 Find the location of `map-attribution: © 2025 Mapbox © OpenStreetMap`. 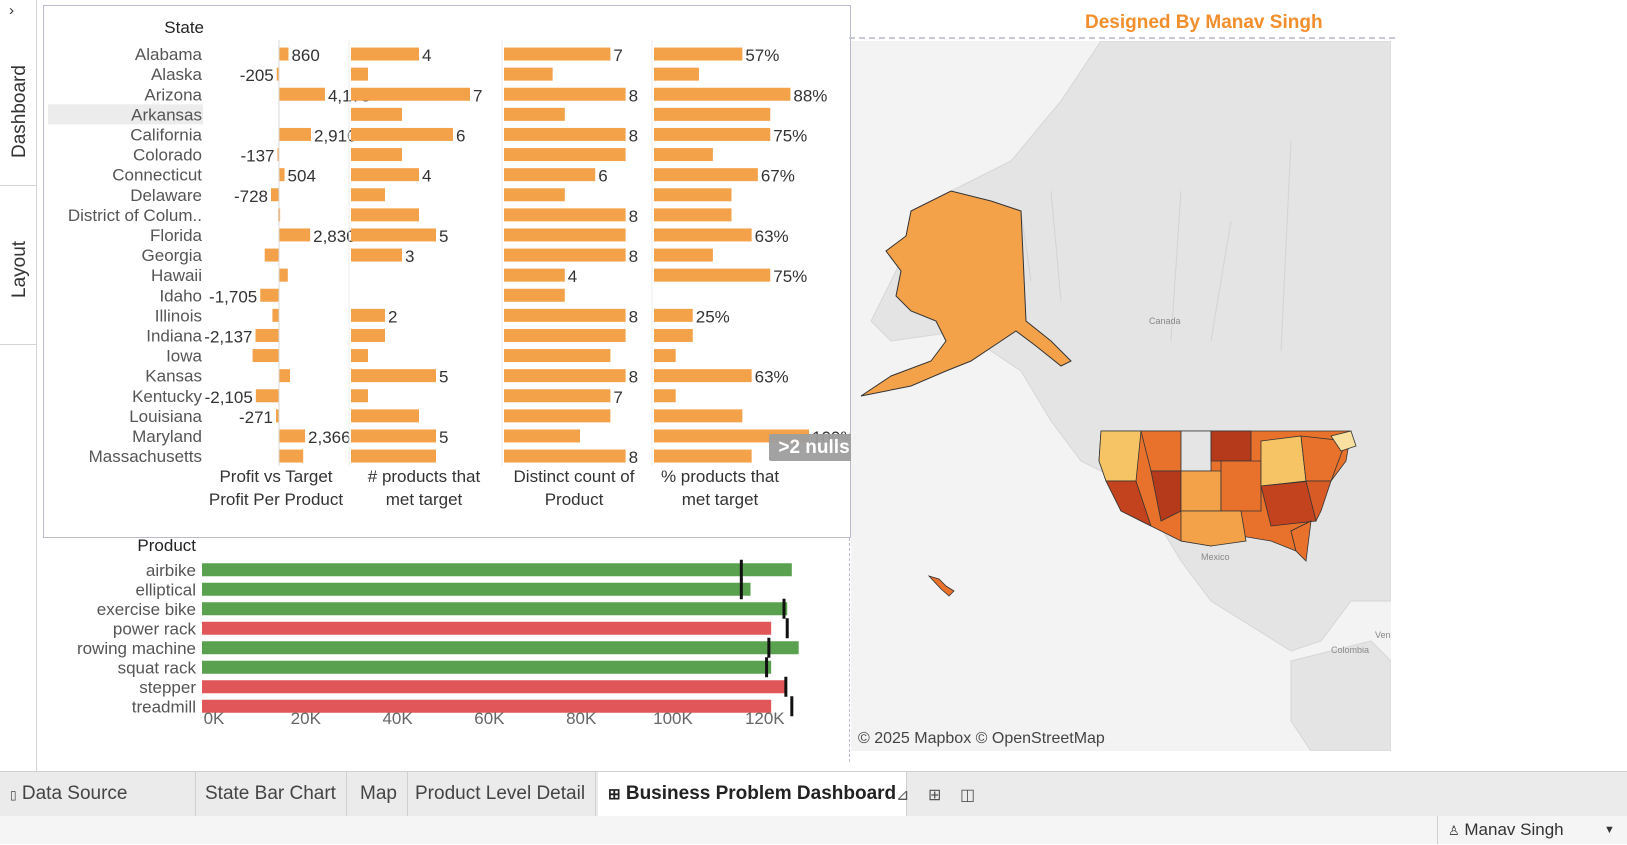

map-attribution: © 2025 Mapbox © OpenStreetMap is located at coordinates (981, 738).